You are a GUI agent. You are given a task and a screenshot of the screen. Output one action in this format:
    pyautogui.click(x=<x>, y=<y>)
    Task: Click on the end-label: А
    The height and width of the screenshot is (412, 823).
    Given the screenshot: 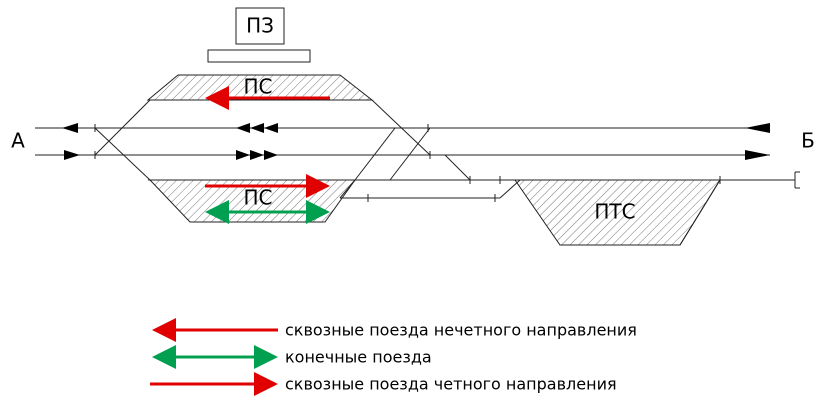 What is the action you would take?
    pyautogui.click(x=18, y=141)
    